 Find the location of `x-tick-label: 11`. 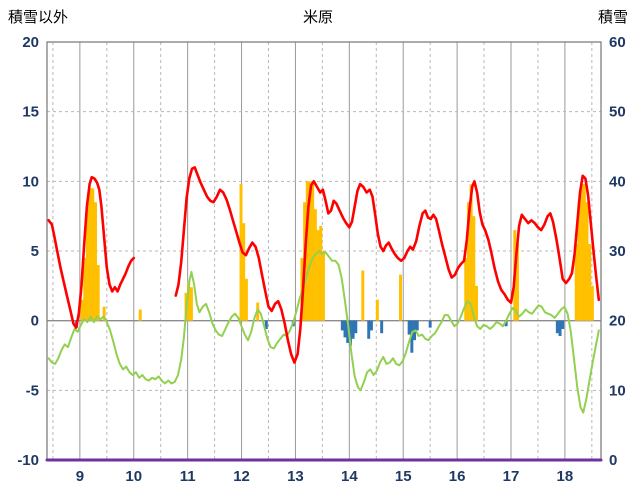

x-tick-label: 11 is located at coordinates (188, 476).